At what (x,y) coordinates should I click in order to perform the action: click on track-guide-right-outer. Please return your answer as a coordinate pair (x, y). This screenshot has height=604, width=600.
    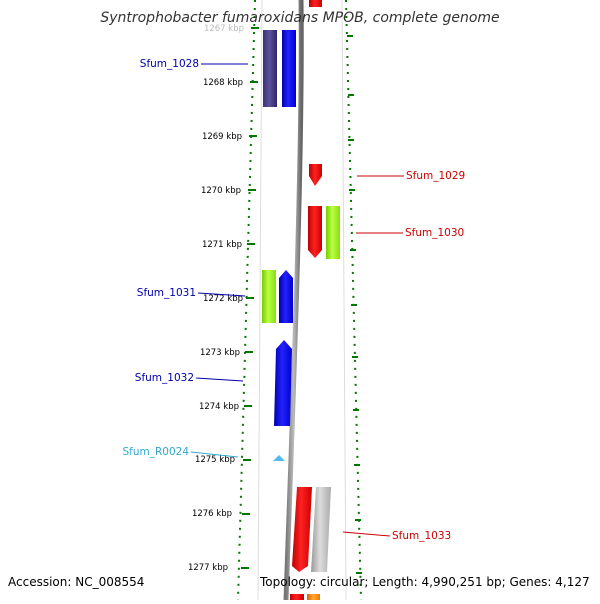
    Looking at the image, I should click on (353, 300).